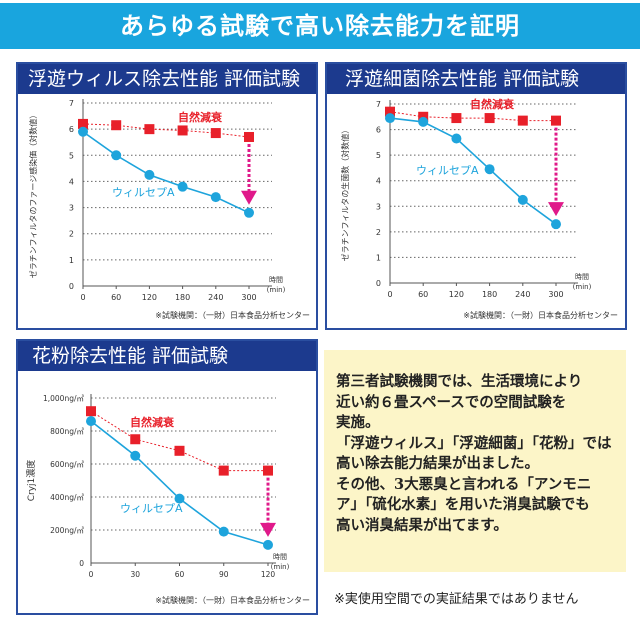 The image size is (640, 640). I want to click on panel-title: 花粉除去性能 評価試験, so click(167, 356).